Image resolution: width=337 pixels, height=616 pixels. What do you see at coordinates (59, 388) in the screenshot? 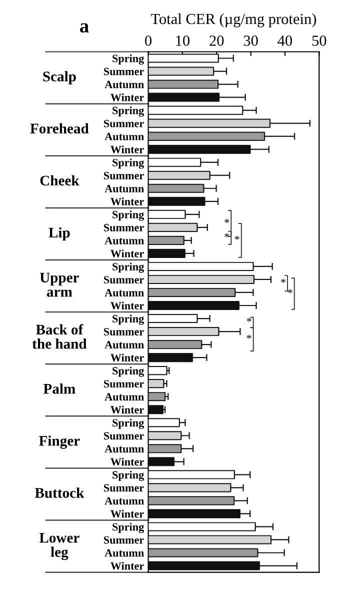
I see `y-tick-label: Palm` at bounding box center [59, 388].